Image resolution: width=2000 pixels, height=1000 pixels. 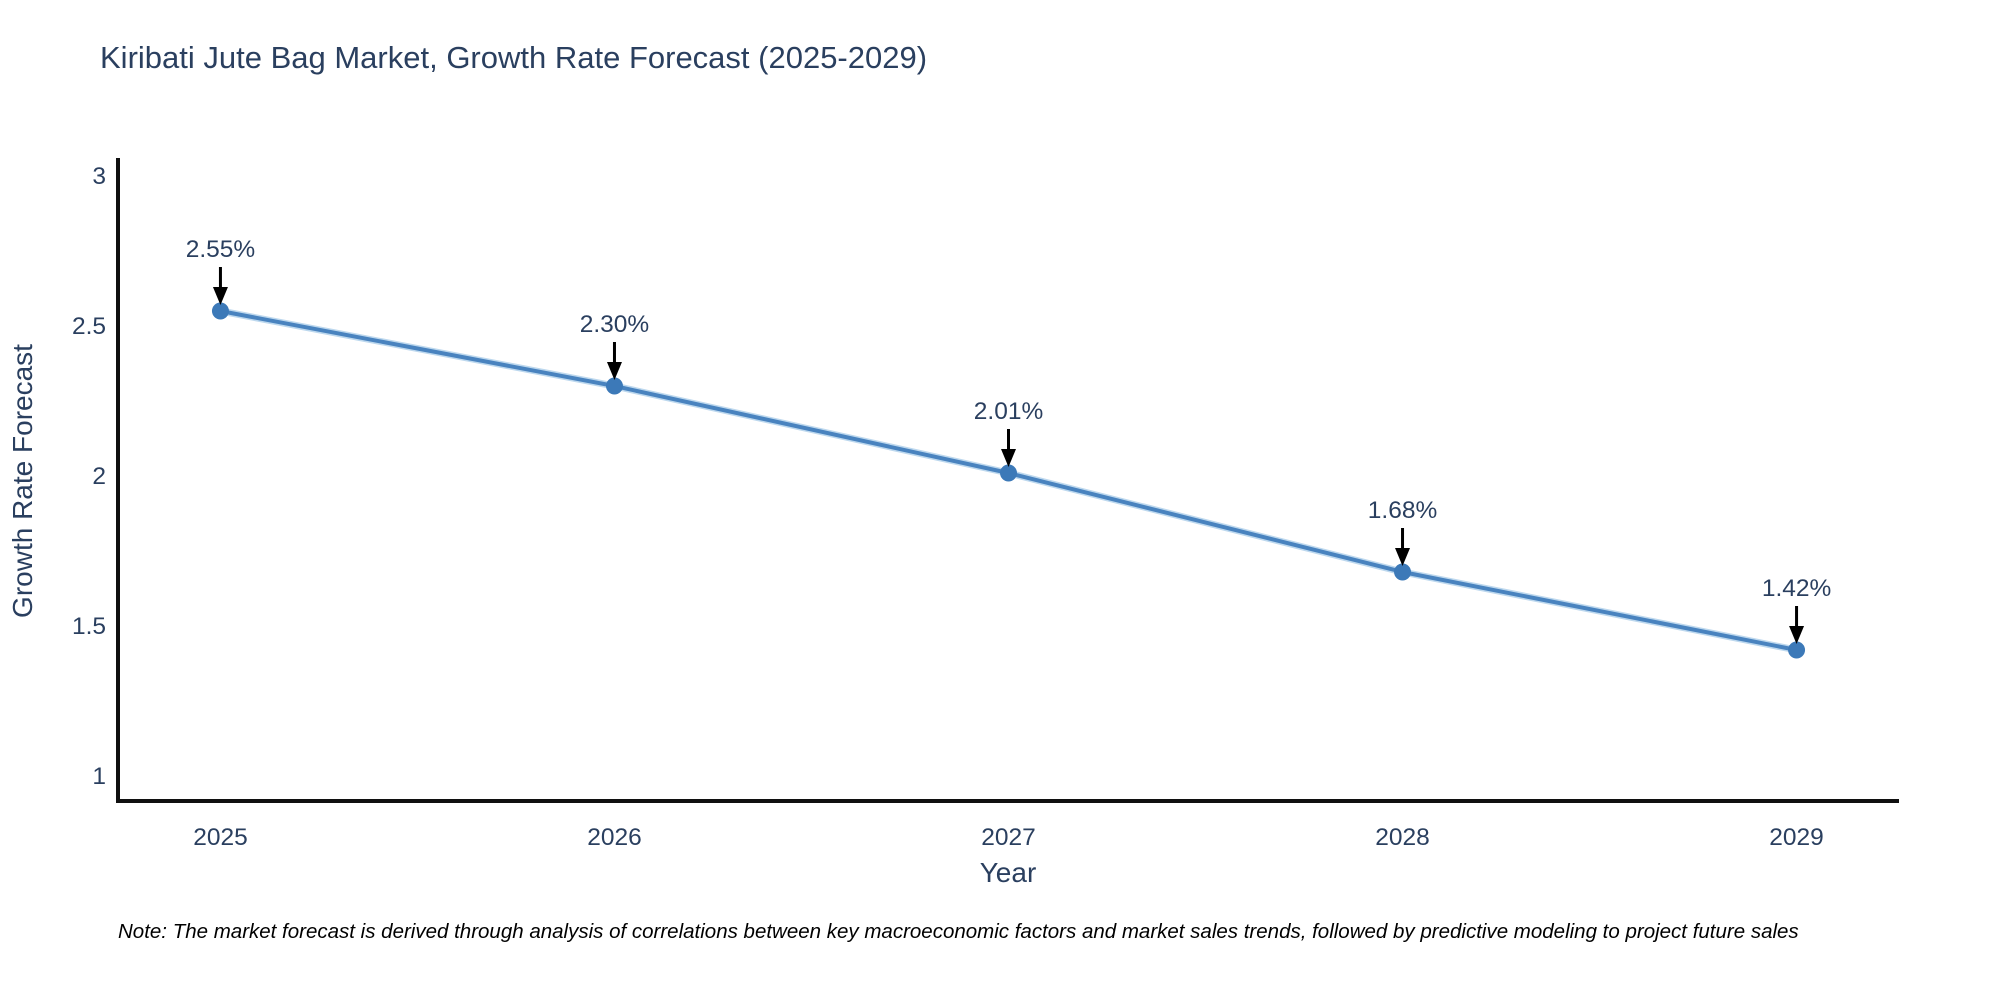 I want to click on annotation-label: 1.68%, so click(x=1402, y=510).